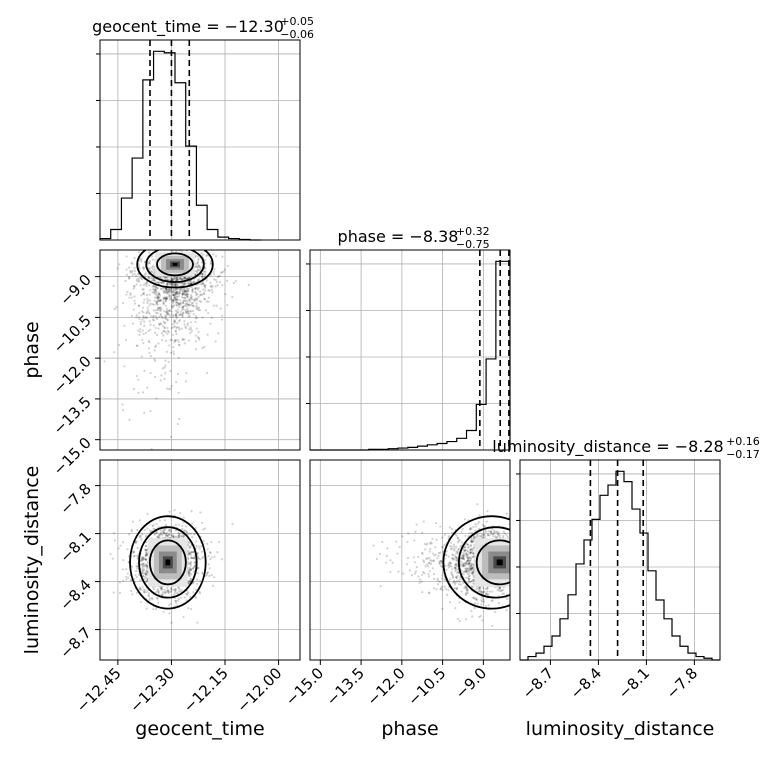  Describe the element at coordinates (200, 350) in the screenshot. I see `axes-frame` at that location.